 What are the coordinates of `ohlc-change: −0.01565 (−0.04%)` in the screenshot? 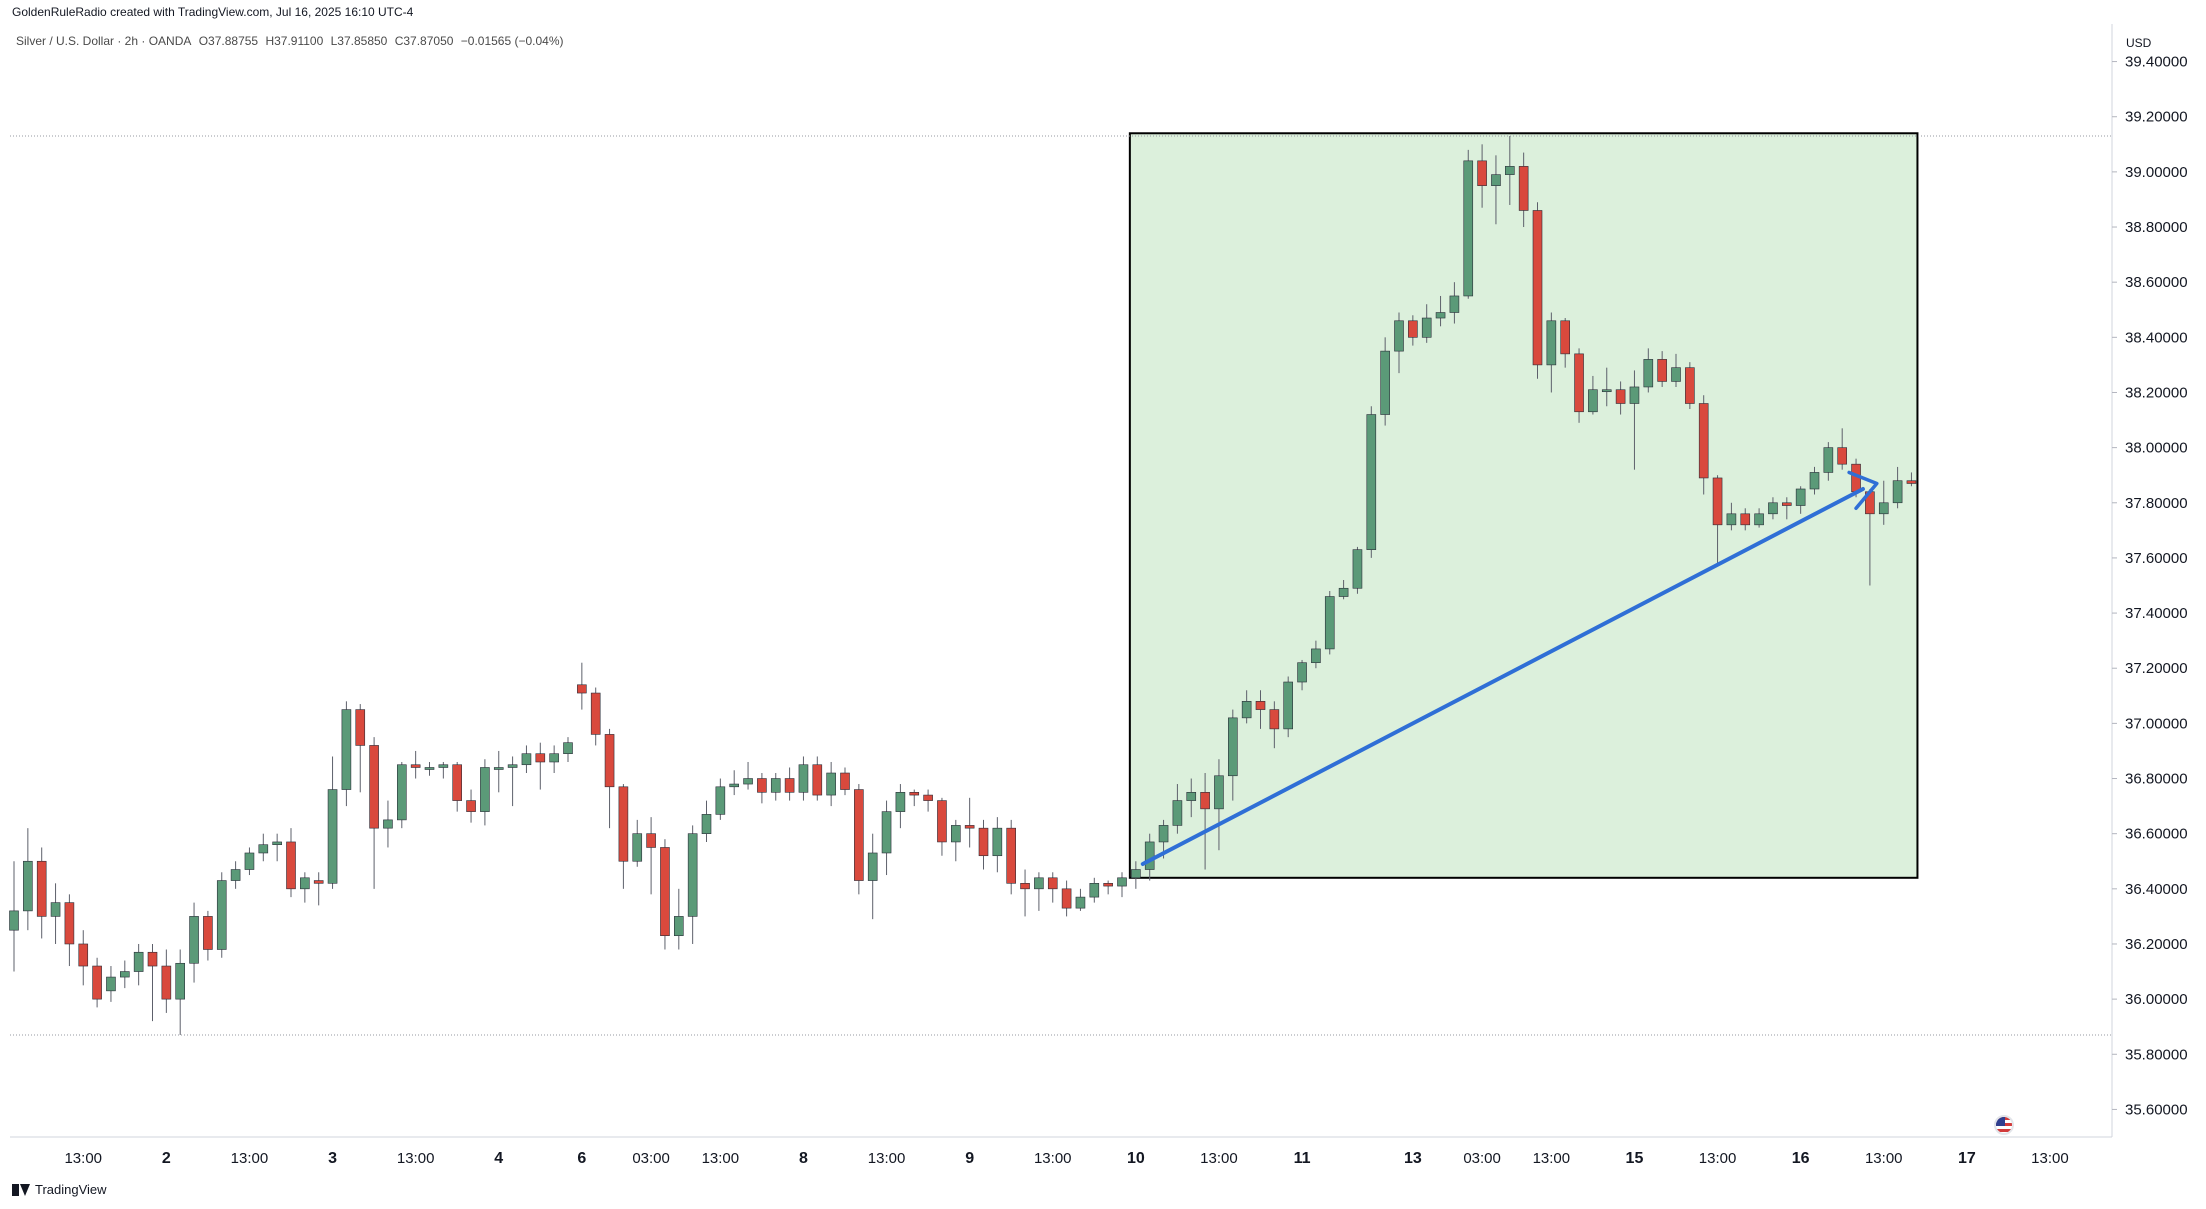 It's located at (512, 41).